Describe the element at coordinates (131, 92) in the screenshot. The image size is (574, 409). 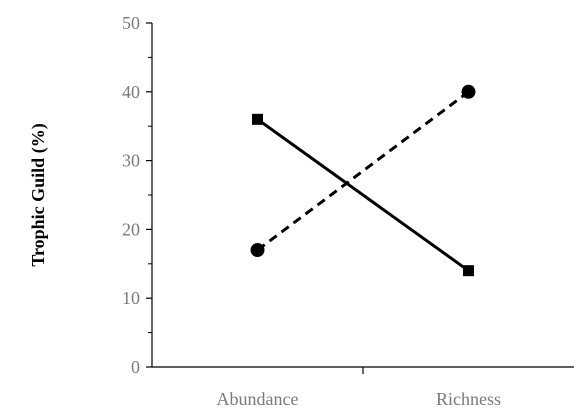
I see `y-tick-label: 40` at that location.